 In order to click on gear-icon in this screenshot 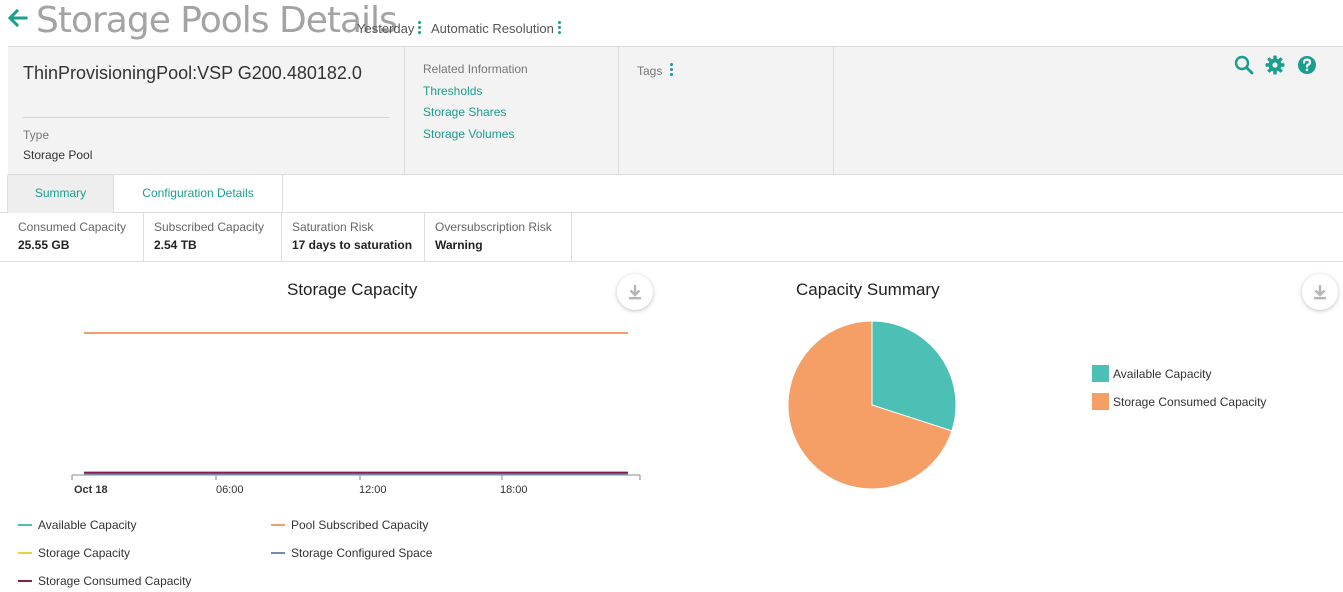, I will do `click(1275, 65)`.